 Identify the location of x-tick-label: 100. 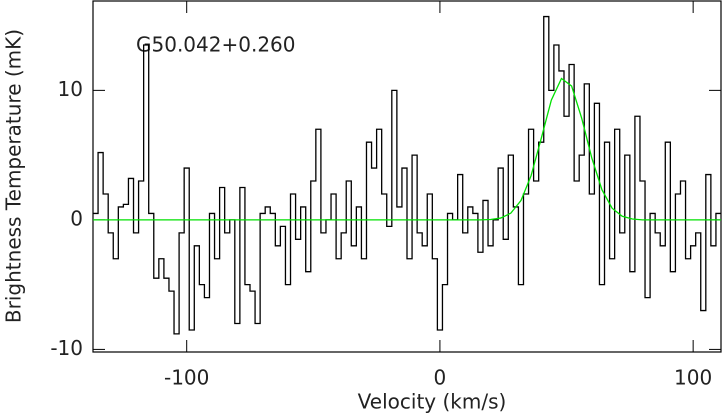
(693, 378).